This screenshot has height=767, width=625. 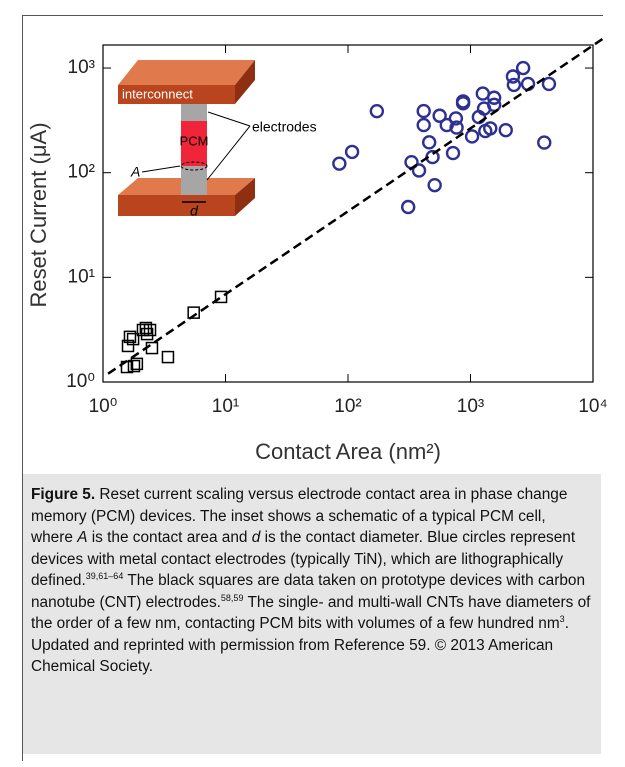 I want to click on x-tick-label: 10³, so click(x=470, y=406).